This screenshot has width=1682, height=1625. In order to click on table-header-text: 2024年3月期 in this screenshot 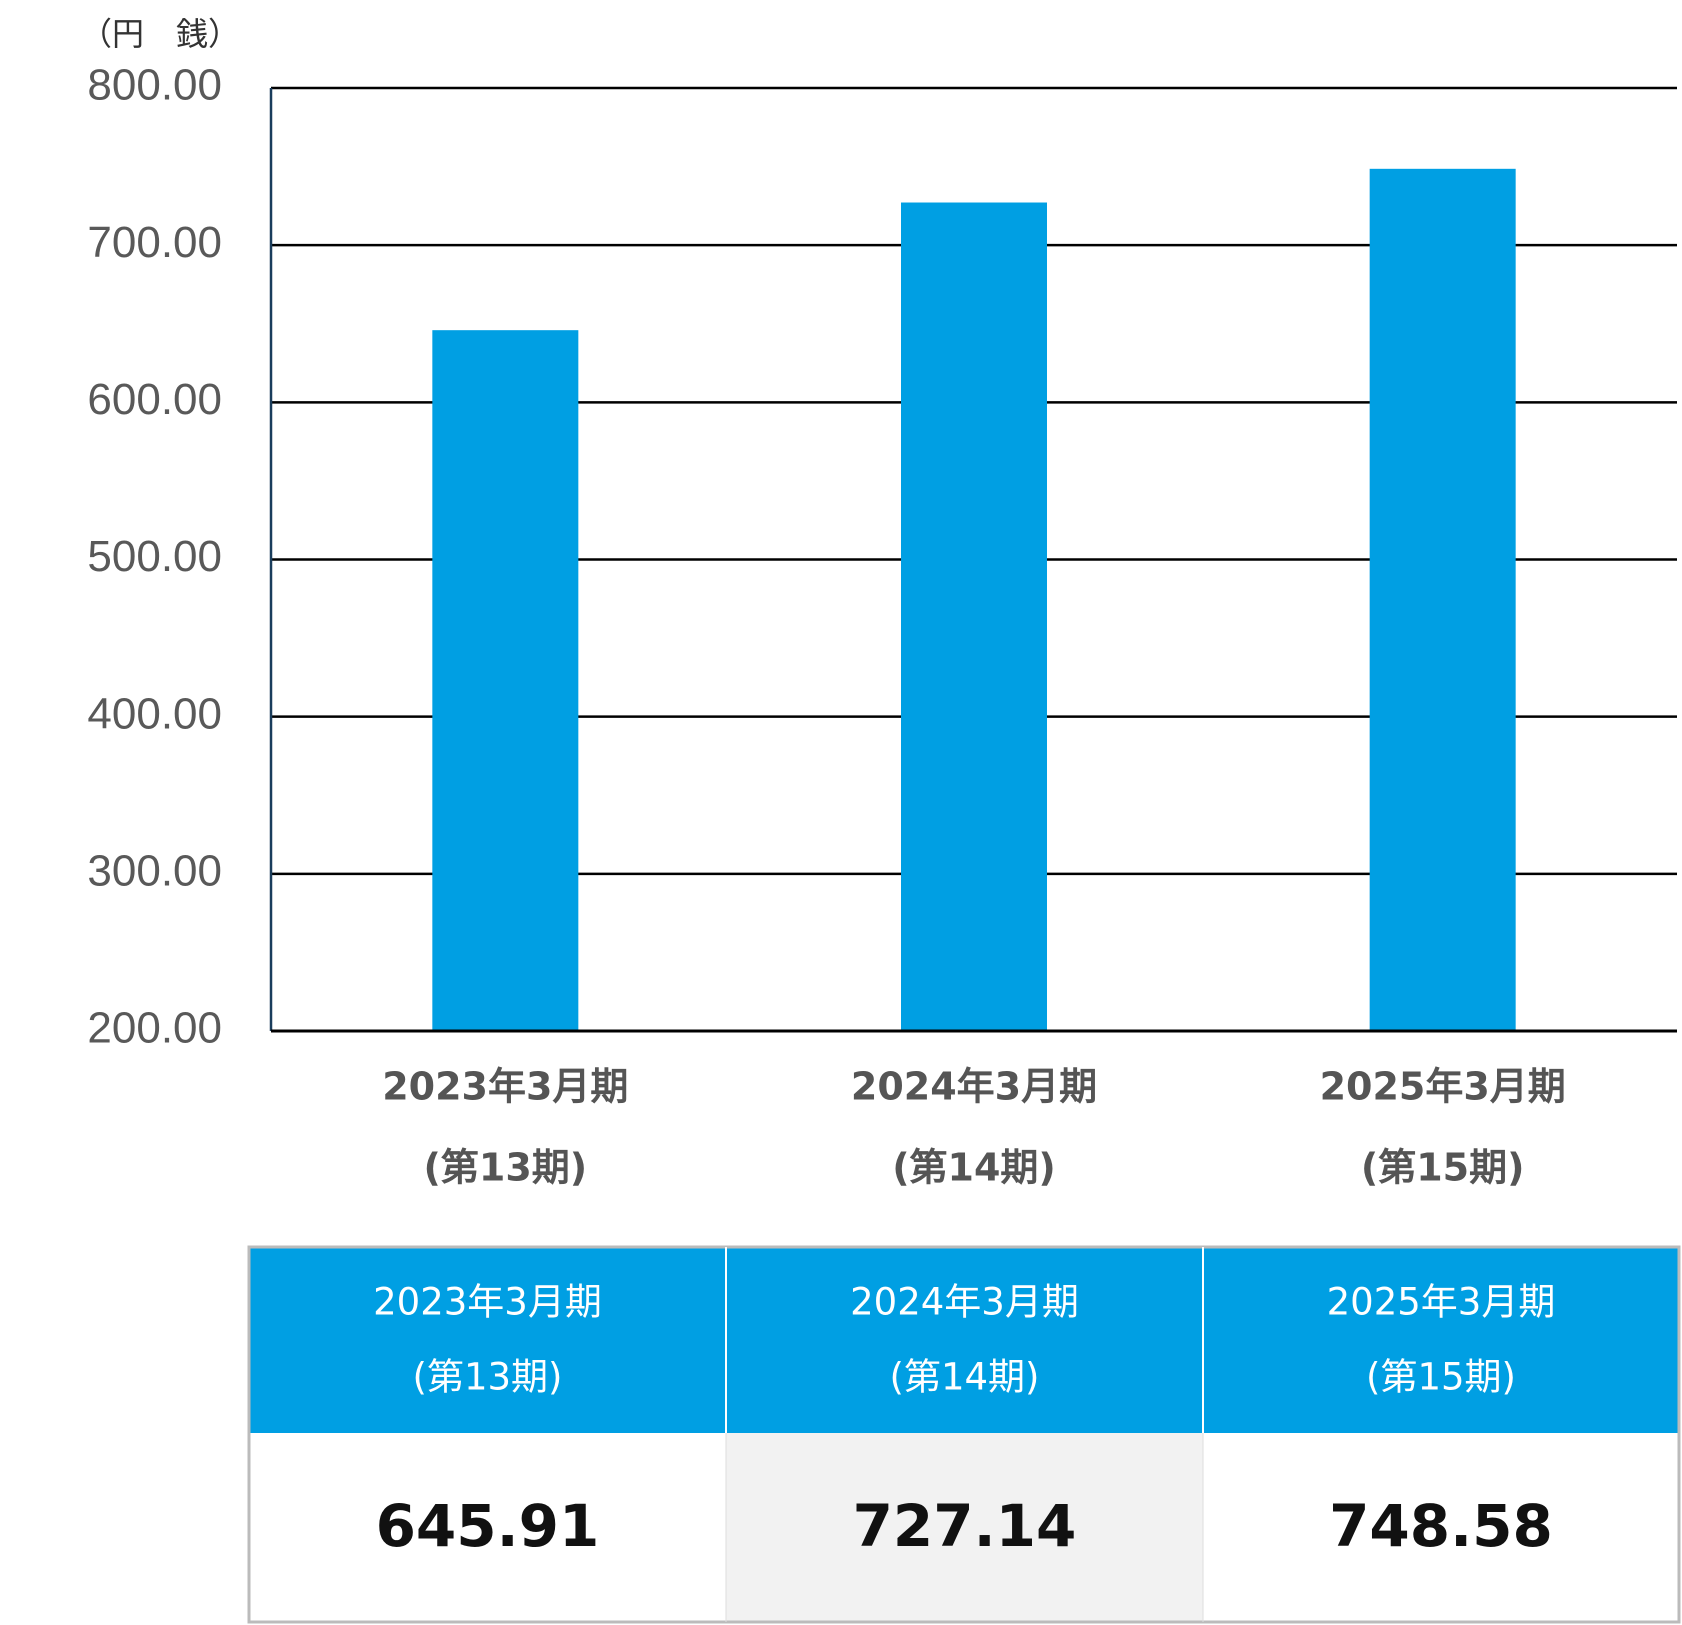, I will do `click(964, 1302)`.